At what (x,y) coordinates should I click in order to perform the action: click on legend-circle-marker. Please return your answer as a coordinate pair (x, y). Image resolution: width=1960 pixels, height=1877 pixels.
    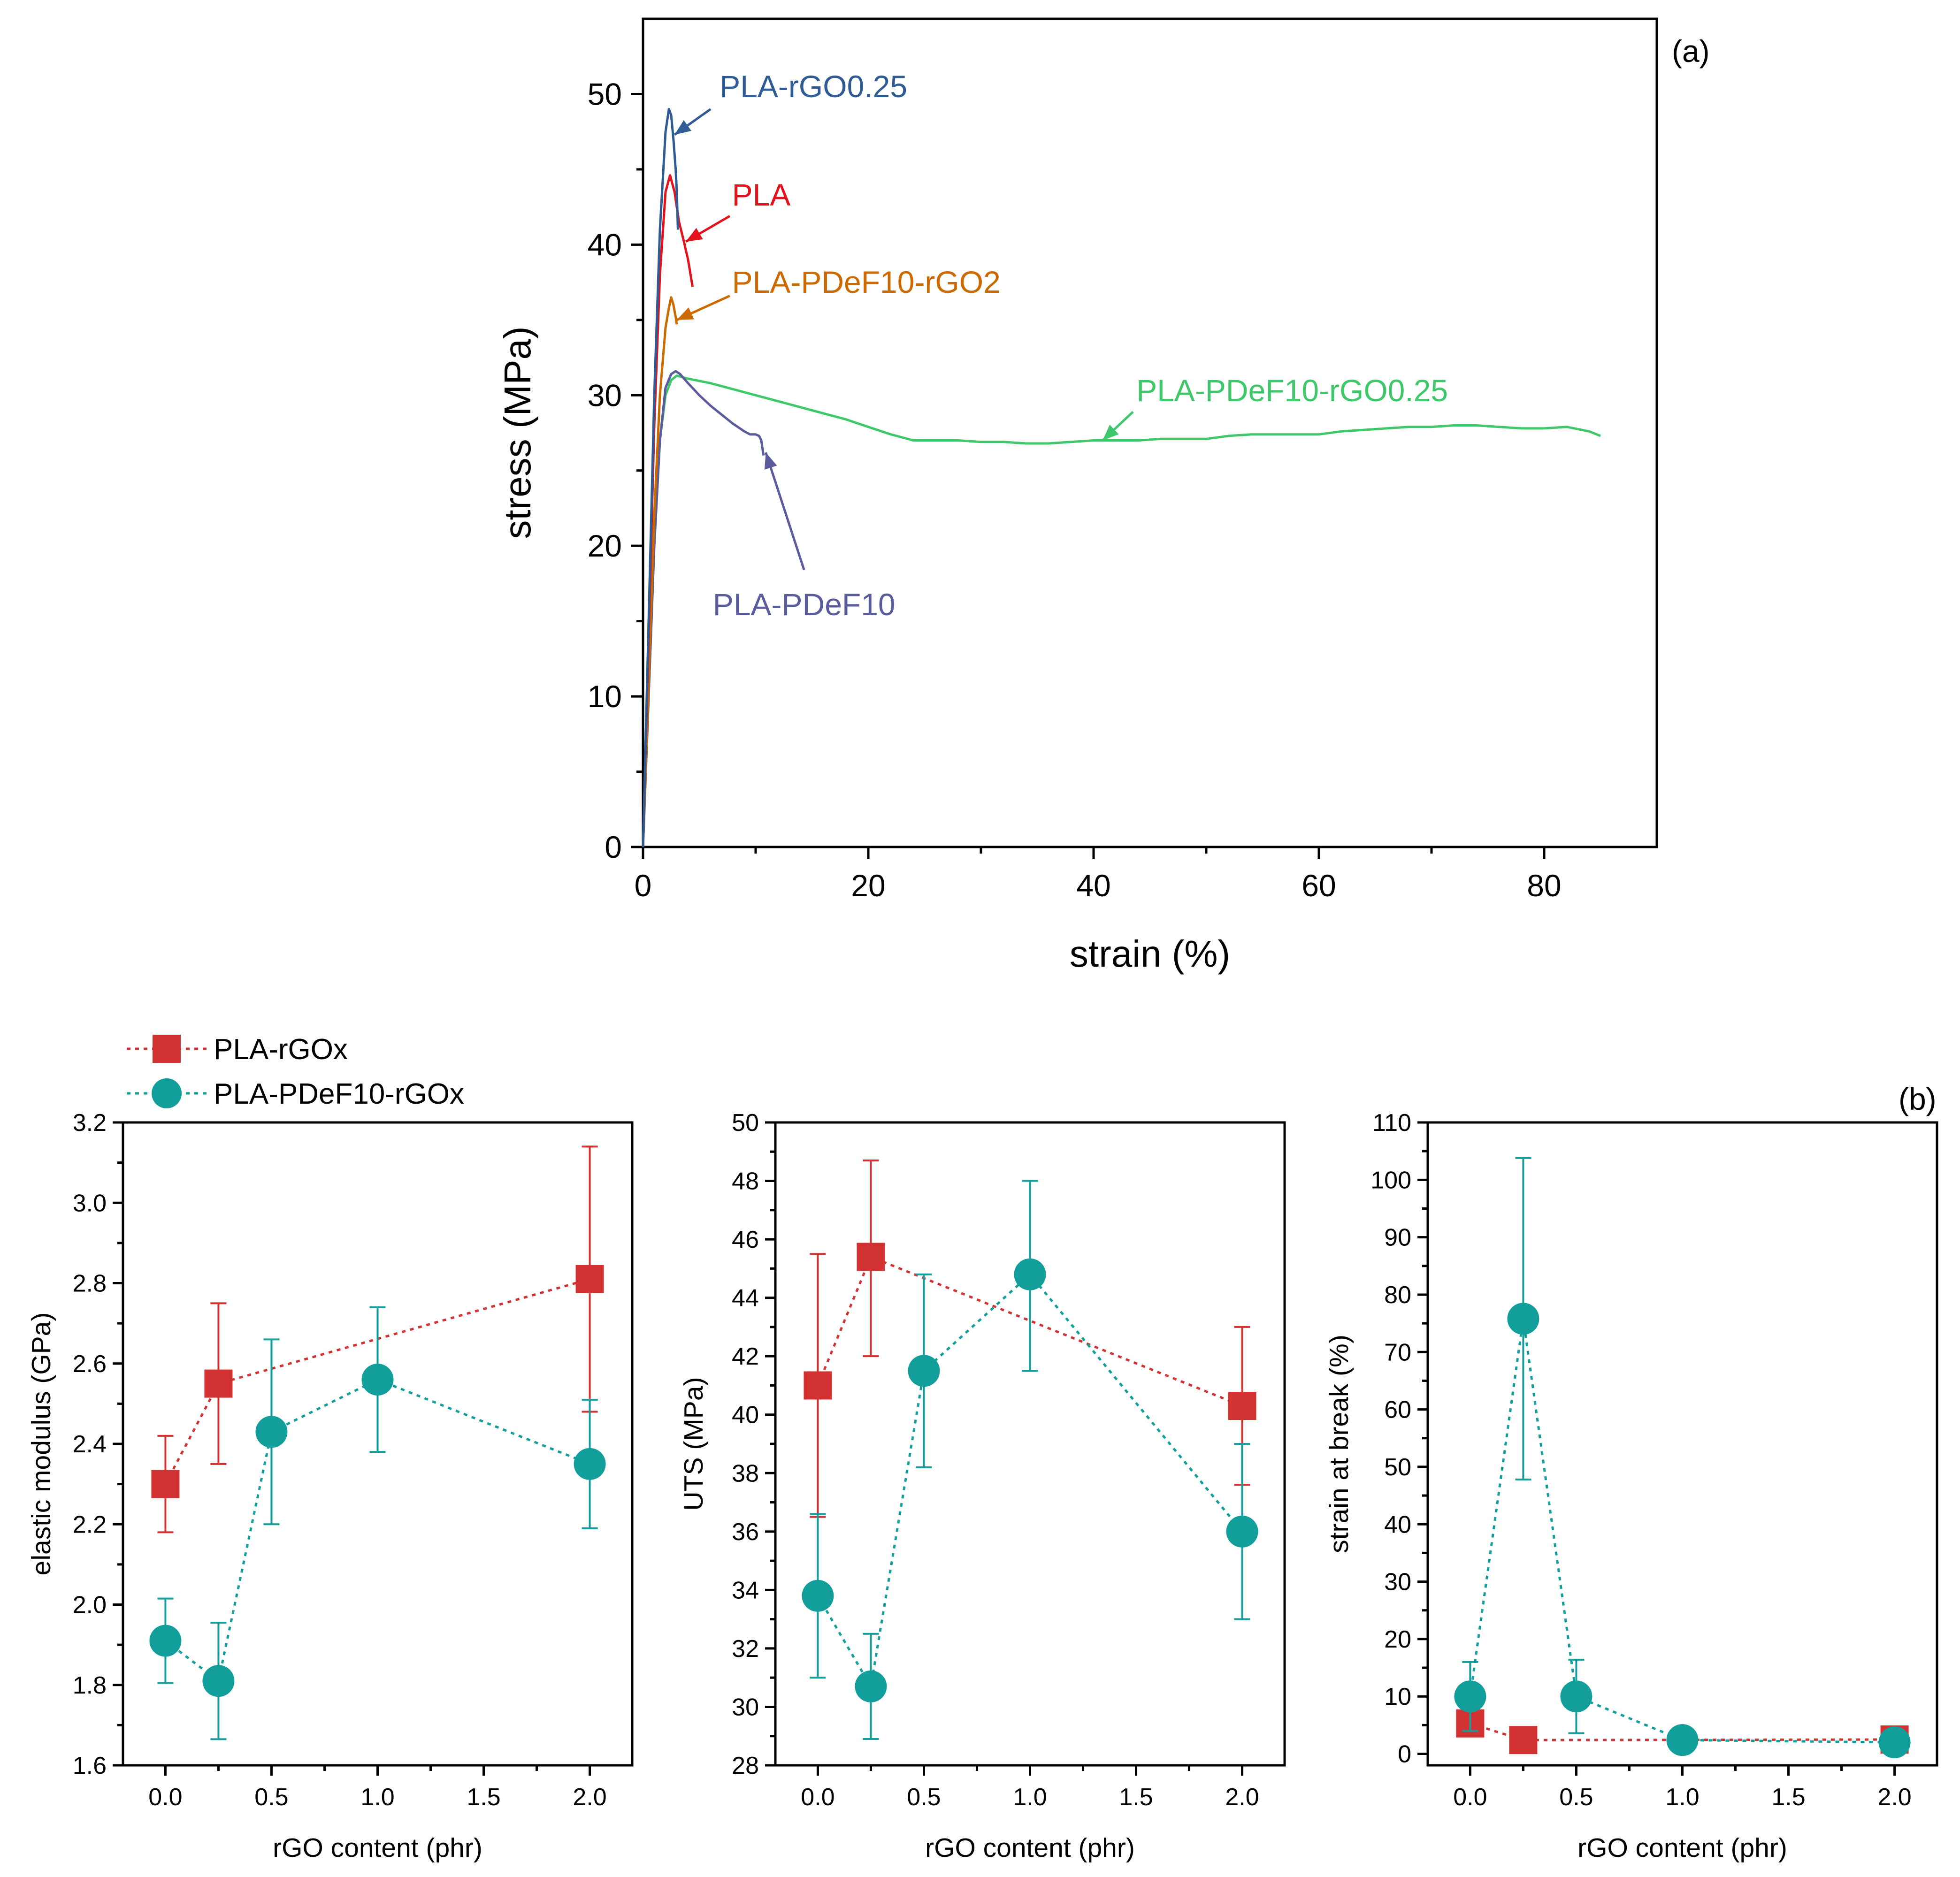
    Looking at the image, I should click on (167, 1093).